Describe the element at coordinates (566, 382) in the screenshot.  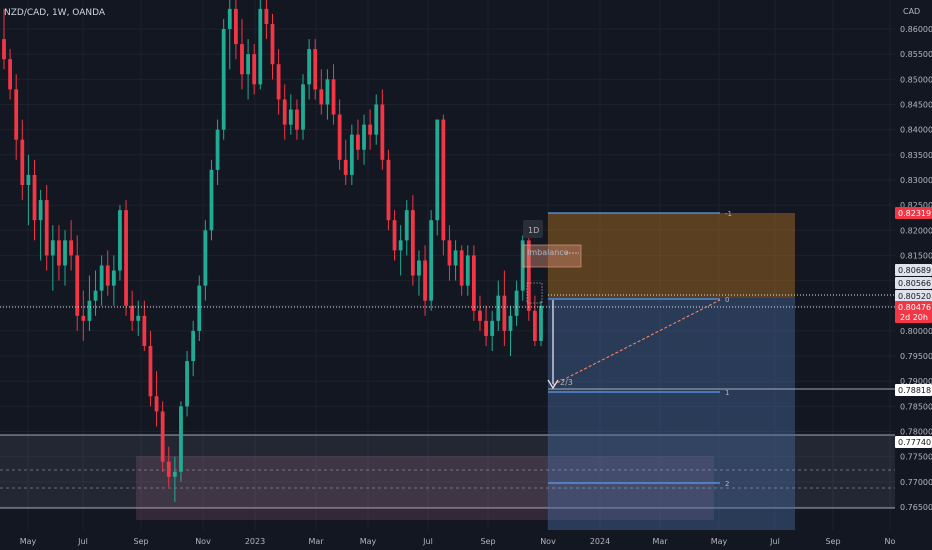
I see `target-label: 2/3` at that location.